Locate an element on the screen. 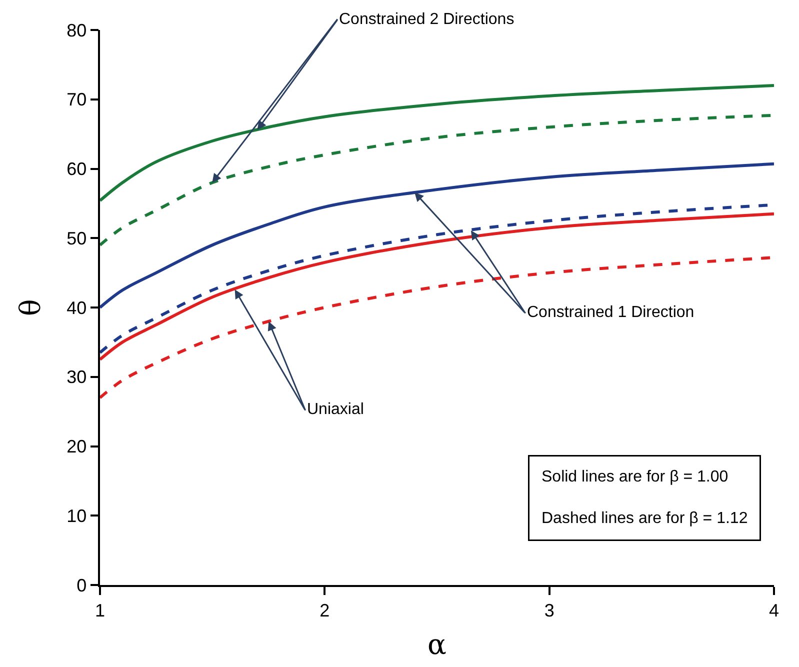  y-axis-title: θ is located at coordinates (30, 307).